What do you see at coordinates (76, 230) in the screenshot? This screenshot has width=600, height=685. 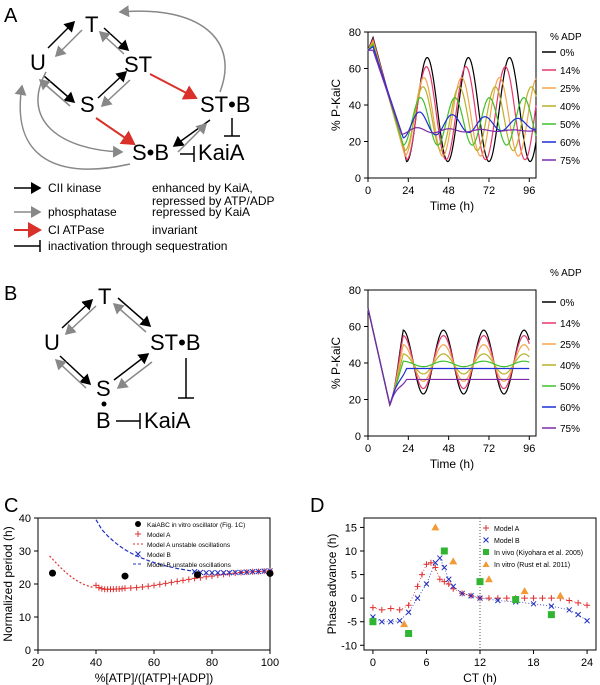 I see `legend-atpase-label: CI ATPase` at bounding box center [76, 230].